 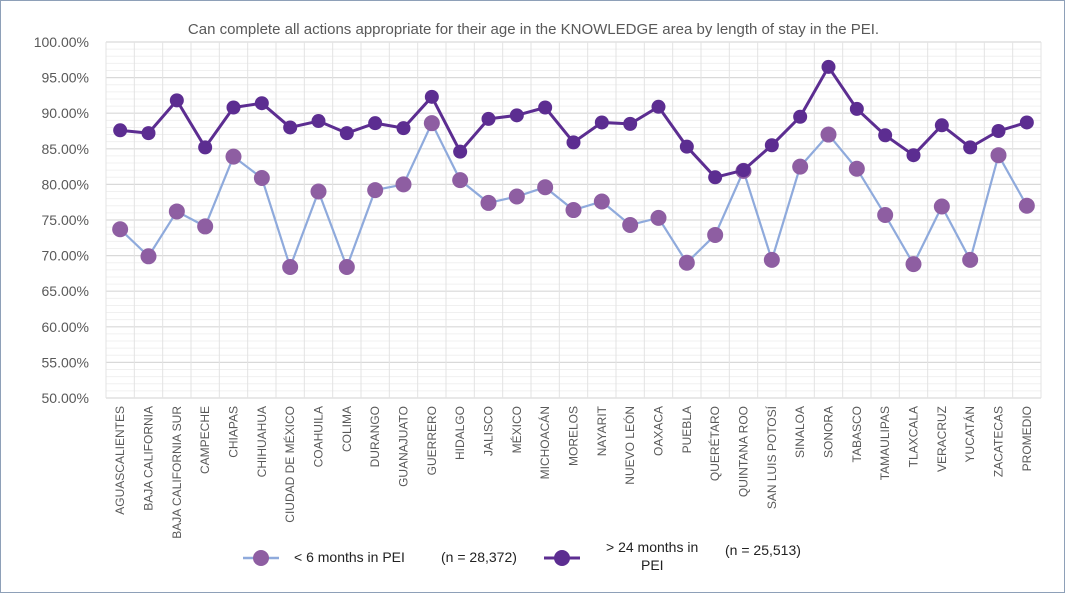 What do you see at coordinates (602, 430) in the screenshot?
I see `x-tick-label: NAYARIT` at bounding box center [602, 430].